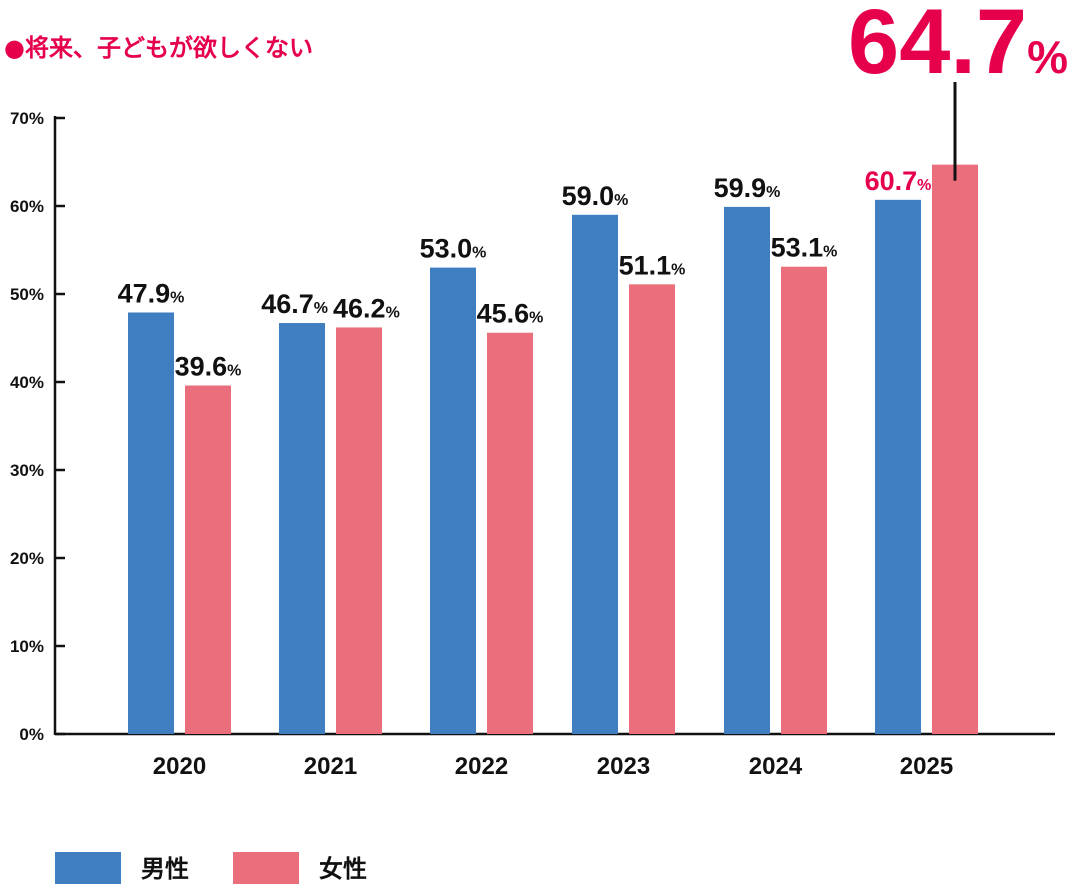  What do you see at coordinates (776, 766) in the screenshot?
I see `x-tick-label: 2024` at bounding box center [776, 766].